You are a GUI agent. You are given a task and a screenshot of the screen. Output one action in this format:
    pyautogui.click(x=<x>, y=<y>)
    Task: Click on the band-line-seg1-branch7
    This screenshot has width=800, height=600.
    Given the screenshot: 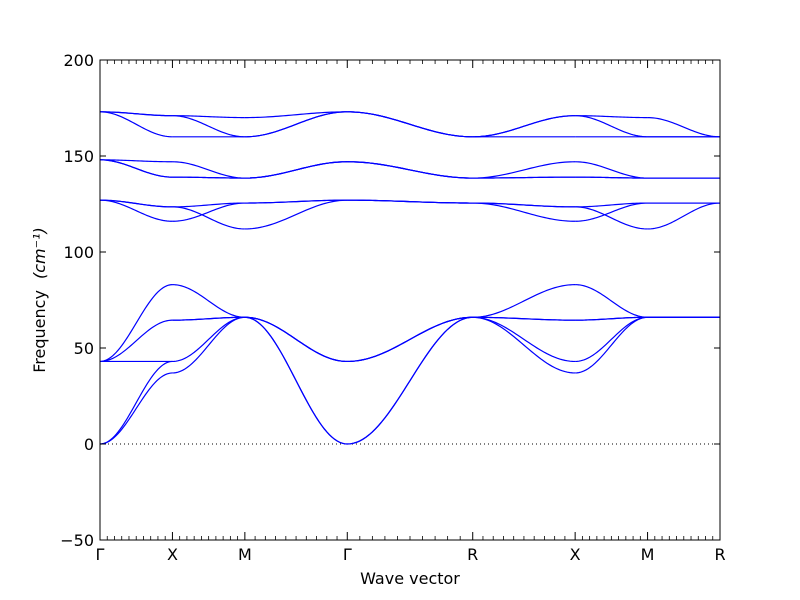 What is the action you would take?
    pyautogui.click(x=208, y=205)
    